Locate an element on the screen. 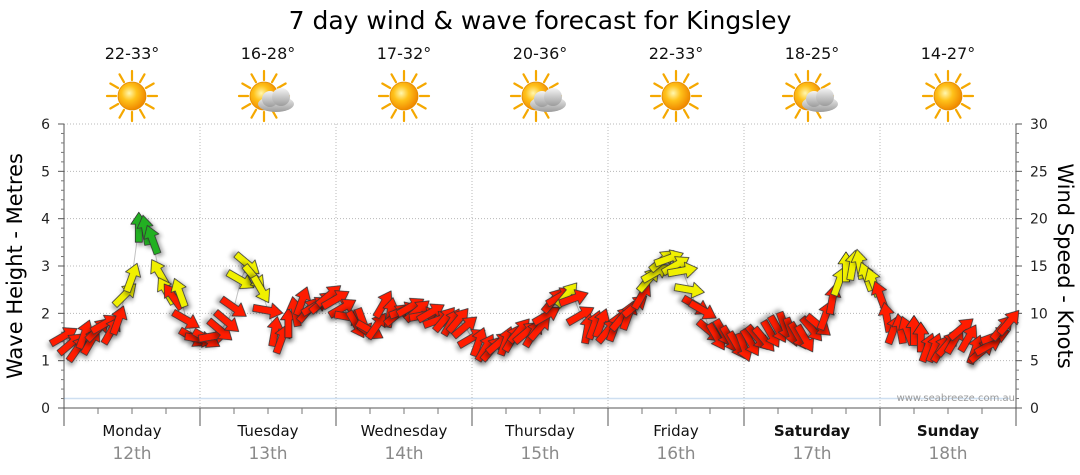 This screenshot has height=475, width=1080. x-day-label: Wednesday is located at coordinates (404, 431).